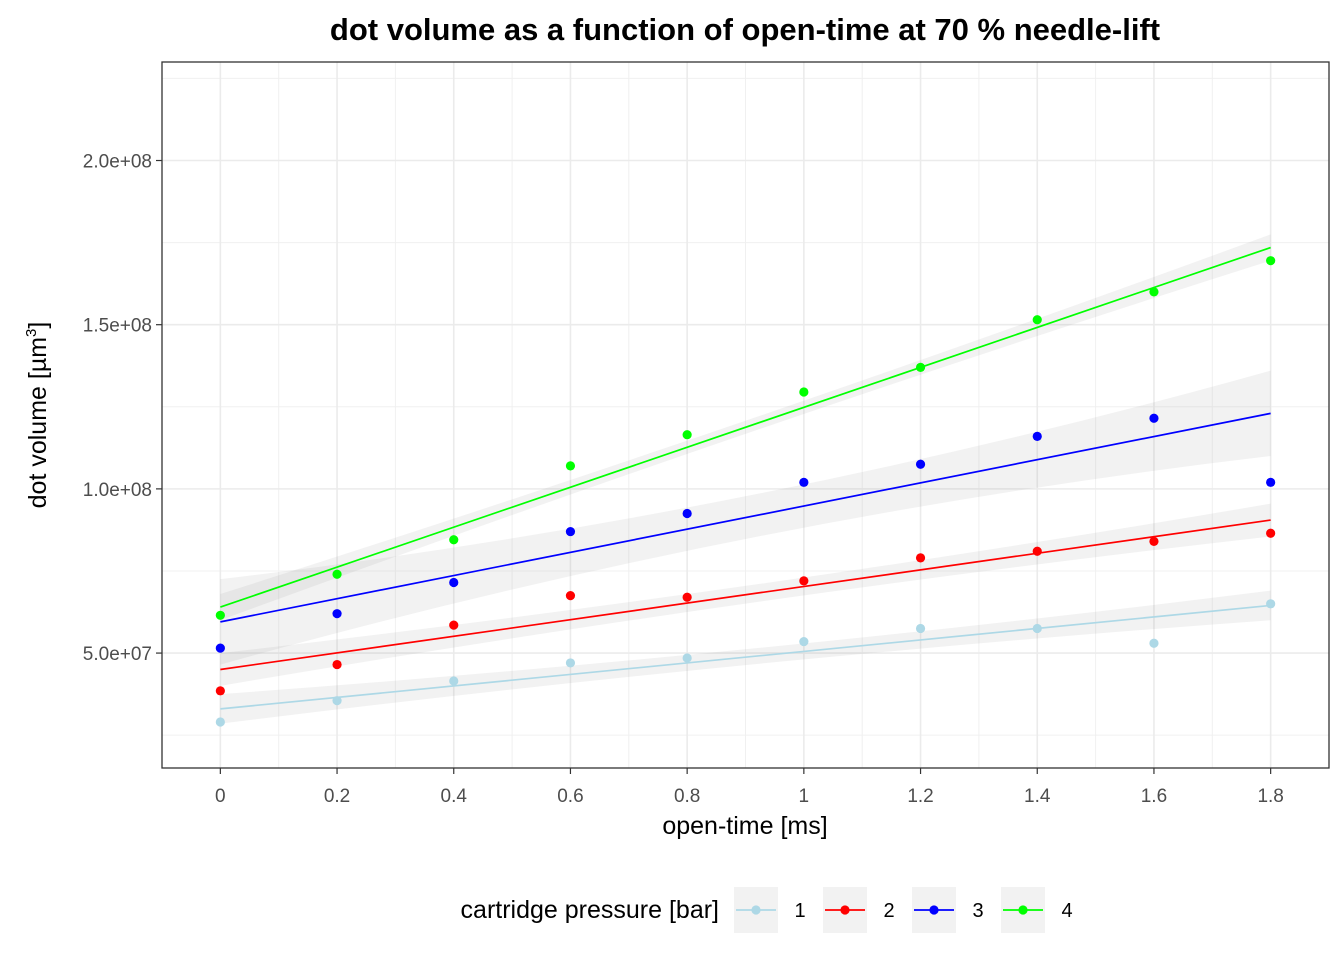 This screenshot has height=960, width=1344. I want to click on legend: cartridge pressure [bar] 1 2 3 4, so click(767, 910).